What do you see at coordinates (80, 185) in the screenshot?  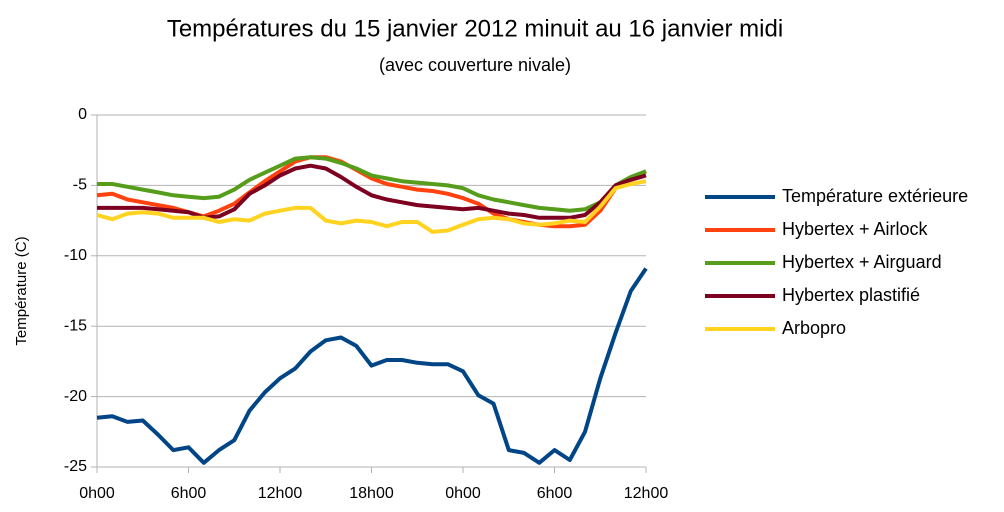 I see `y-tick-label: -5` at bounding box center [80, 185].